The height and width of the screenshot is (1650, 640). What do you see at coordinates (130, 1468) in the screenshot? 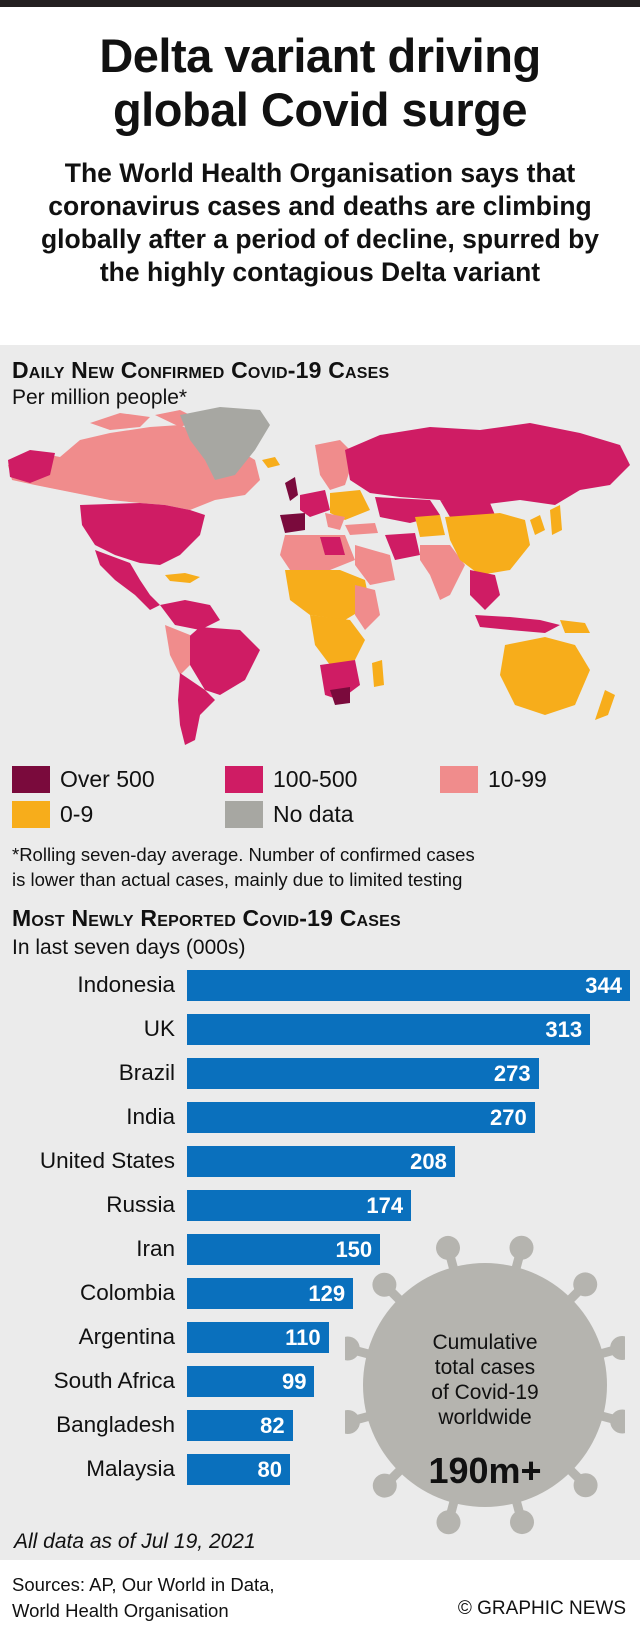
I see `bar-category-label: Malaysia` at bounding box center [130, 1468].